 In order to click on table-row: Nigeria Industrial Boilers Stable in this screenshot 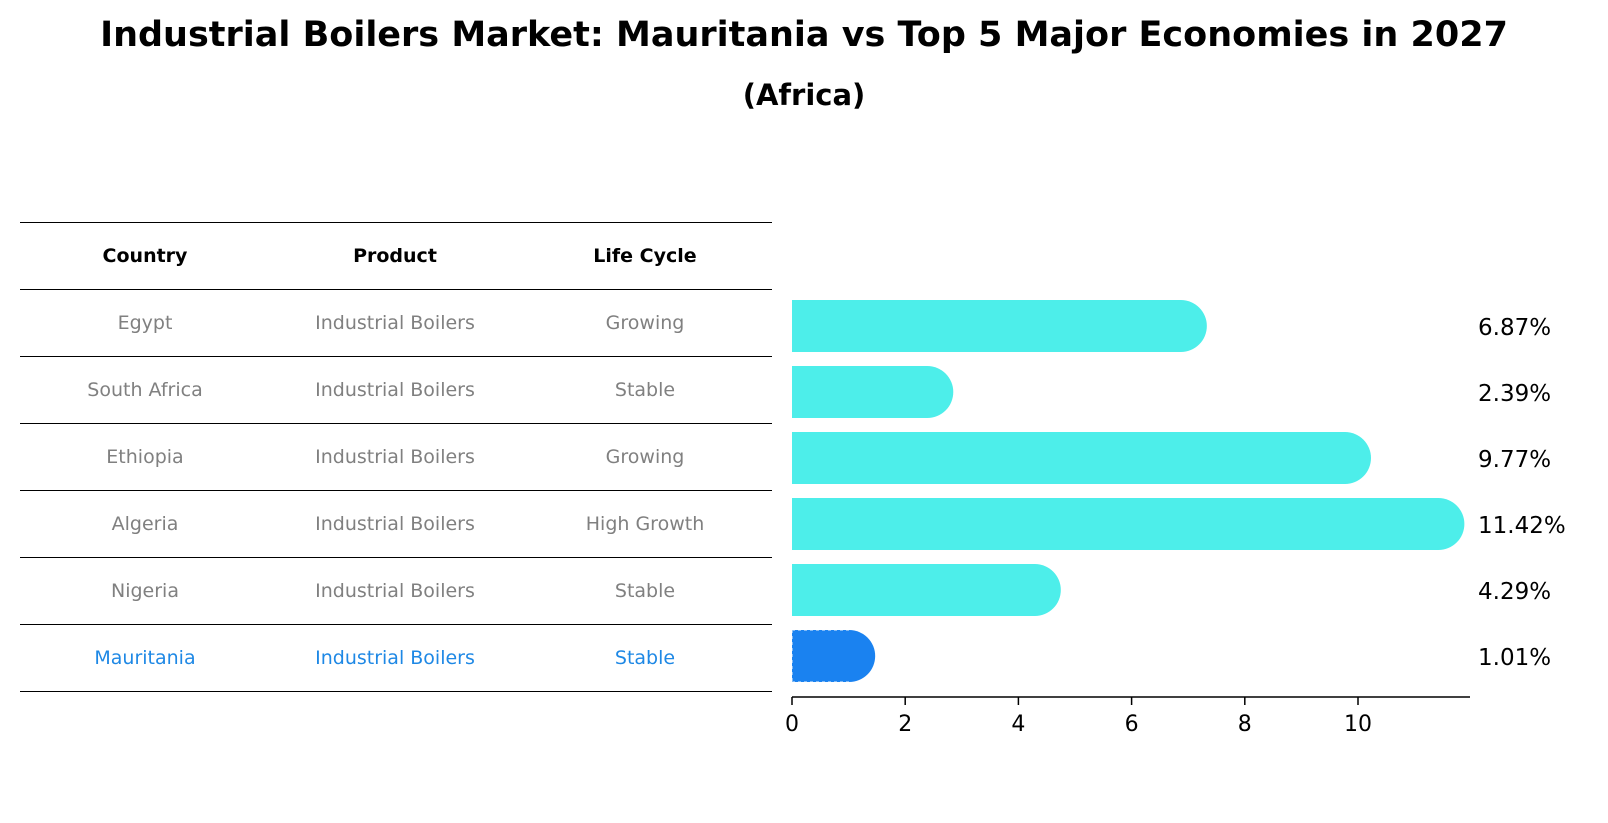, I will do `click(396, 591)`.